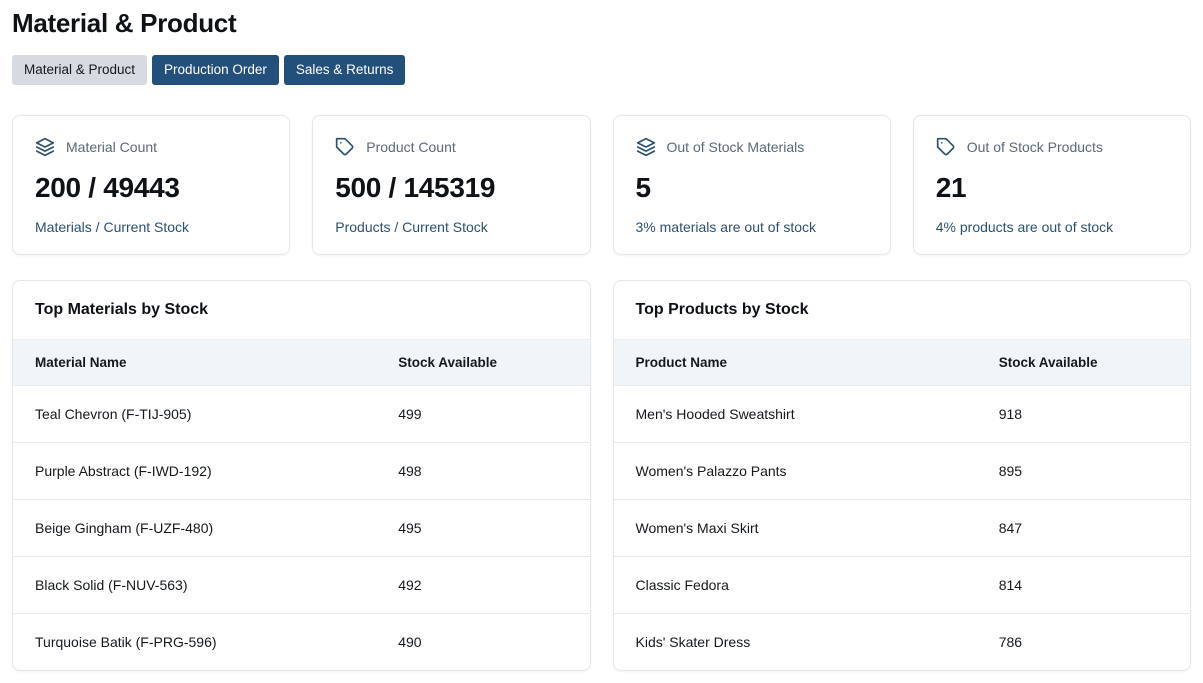 The height and width of the screenshot is (683, 1203). I want to click on table-row: Kids' Skater Dress 786, so click(901, 641).